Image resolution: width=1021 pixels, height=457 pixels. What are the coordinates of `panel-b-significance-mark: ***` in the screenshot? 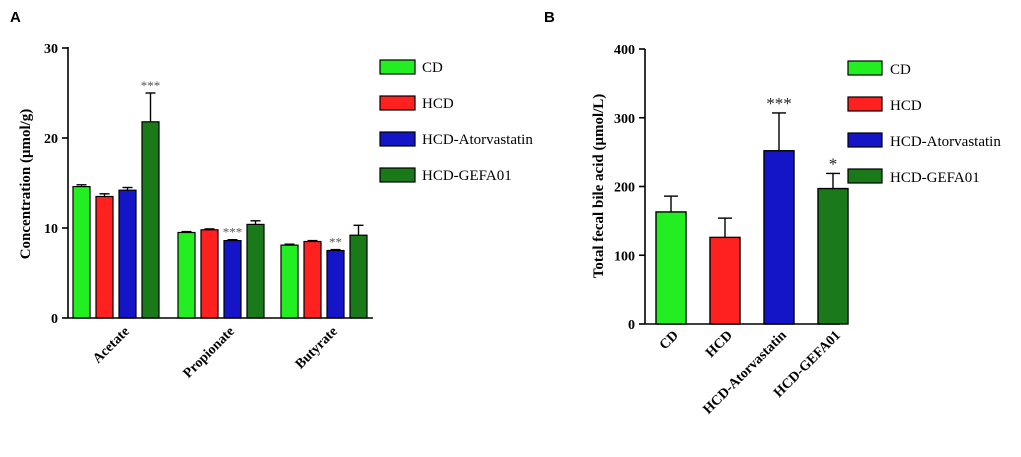 It's located at (779, 103).